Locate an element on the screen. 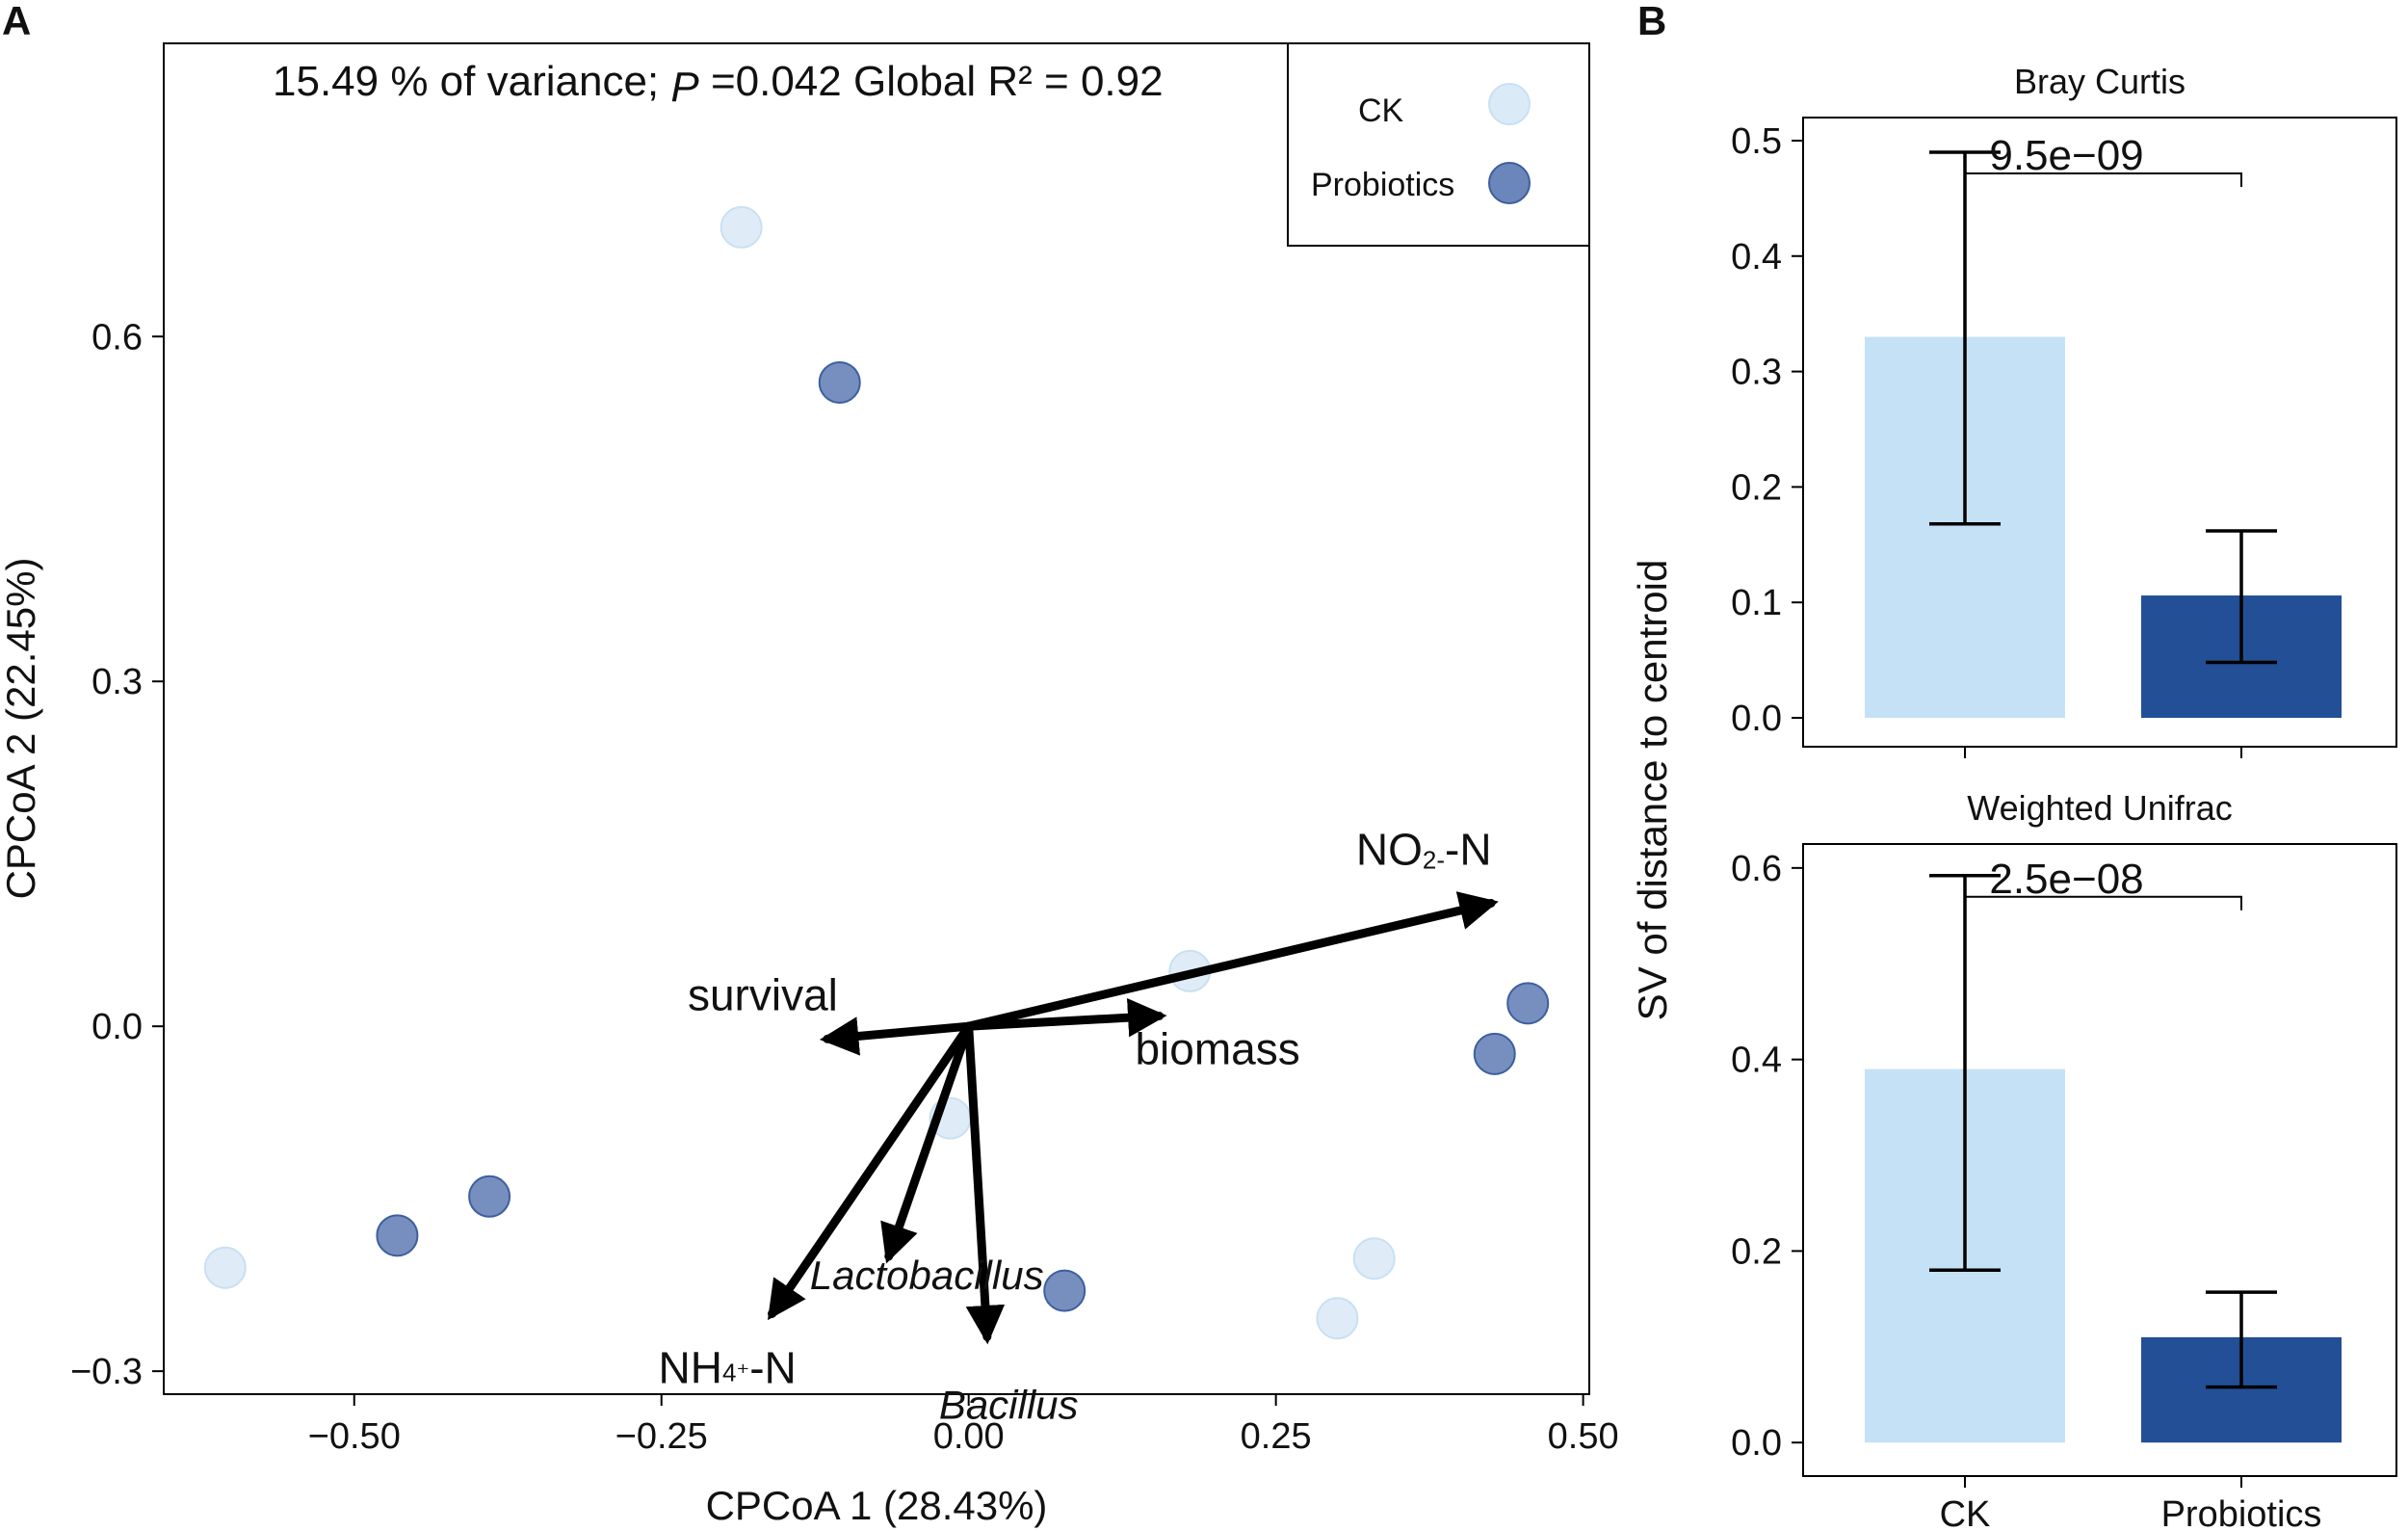 The height and width of the screenshot is (1531, 2408). significance-label: 2.5e−08 is located at coordinates (2066, 879).